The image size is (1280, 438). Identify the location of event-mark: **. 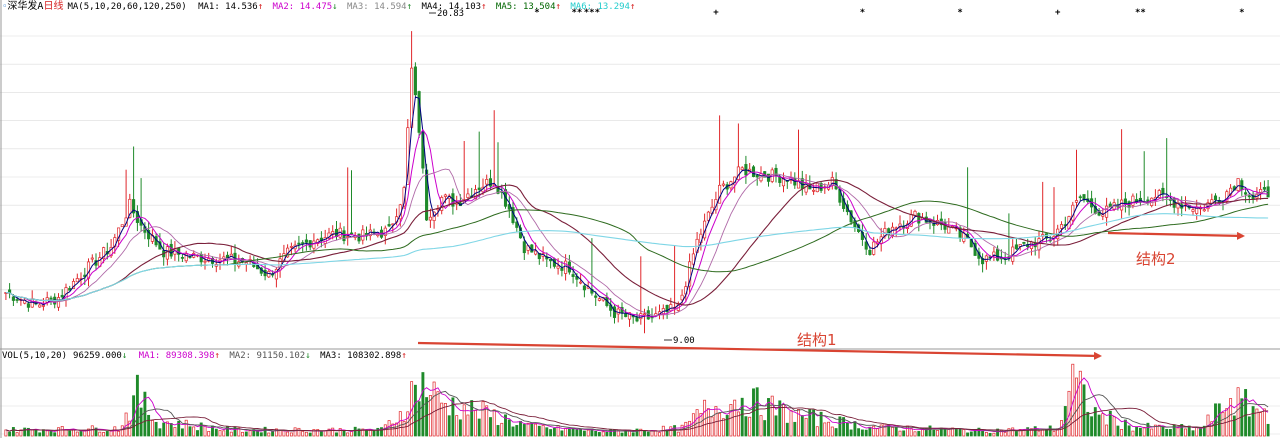
(576, 13).